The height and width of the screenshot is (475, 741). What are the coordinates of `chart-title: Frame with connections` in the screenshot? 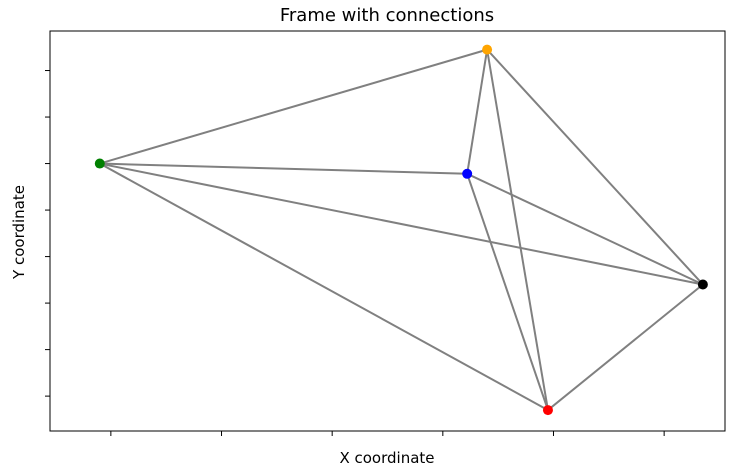 It's located at (387, 15).